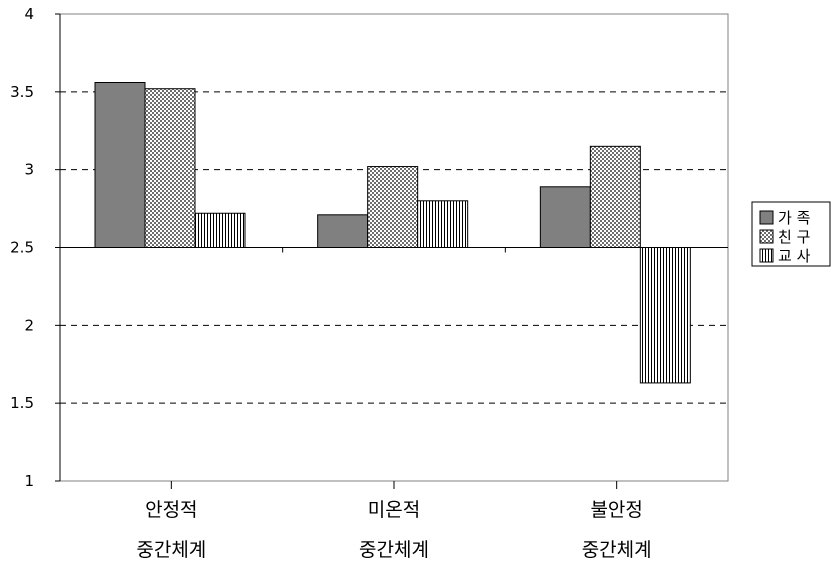 The height and width of the screenshot is (570, 833). I want to click on legend-label: 가 족, so click(794, 218).